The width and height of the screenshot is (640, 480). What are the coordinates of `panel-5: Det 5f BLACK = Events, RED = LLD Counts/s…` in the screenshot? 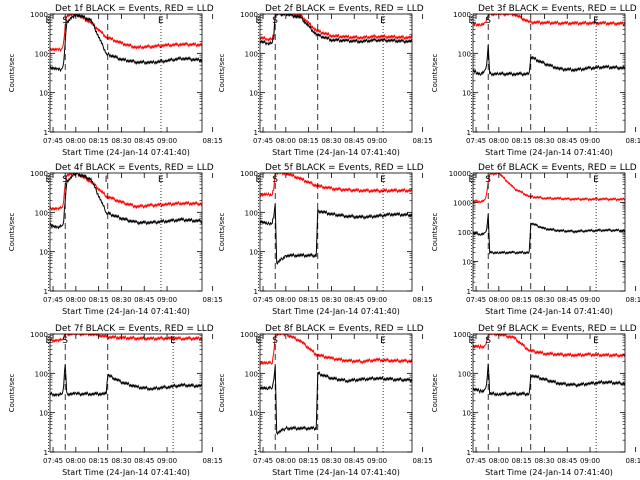 It's located at (325, 239).